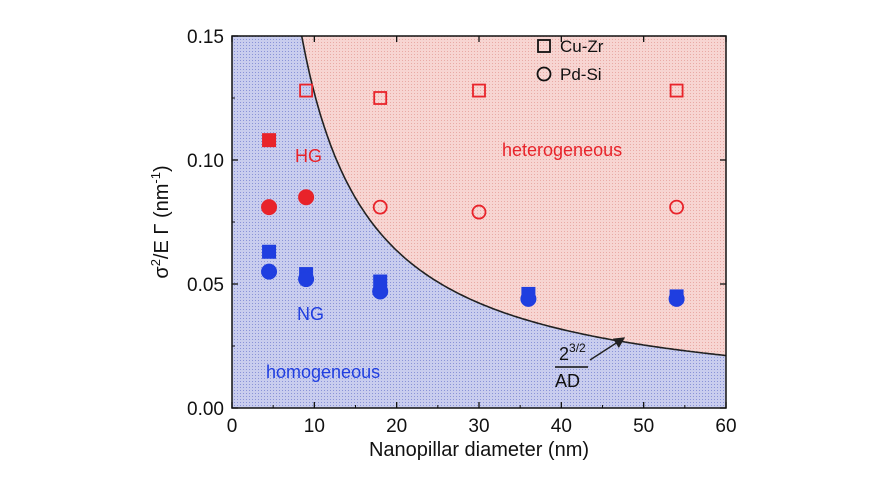  Describe the element at coordinates (232, 426) in the screenshot. I see `x-tick-label: 0` at that location.